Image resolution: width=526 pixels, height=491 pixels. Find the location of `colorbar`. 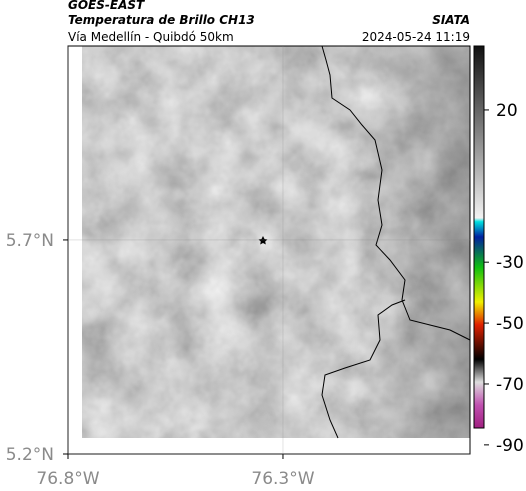

colorbar is located at coordinates (479, 237).